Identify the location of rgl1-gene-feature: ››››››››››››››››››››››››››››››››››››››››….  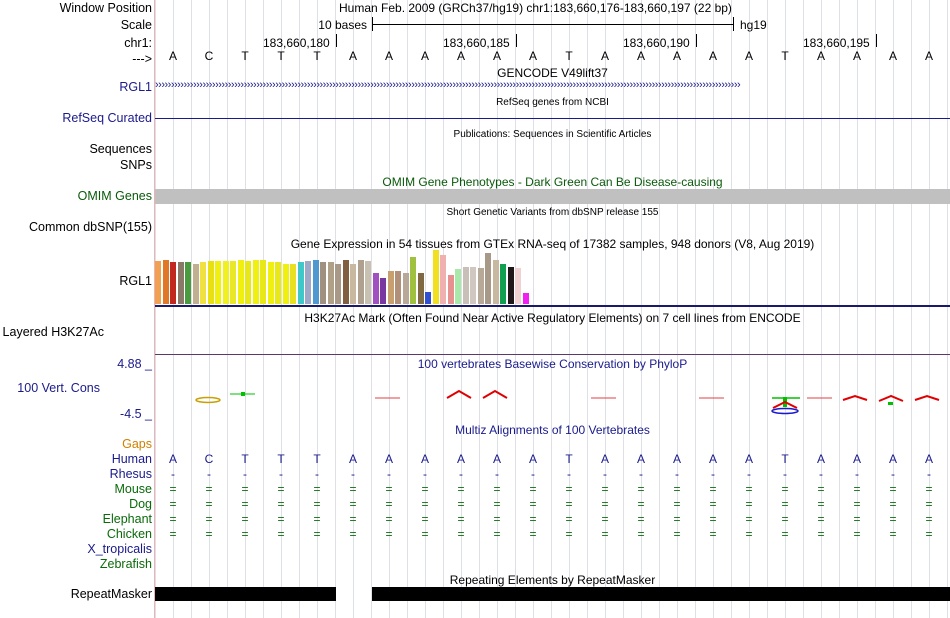
(448, 85).